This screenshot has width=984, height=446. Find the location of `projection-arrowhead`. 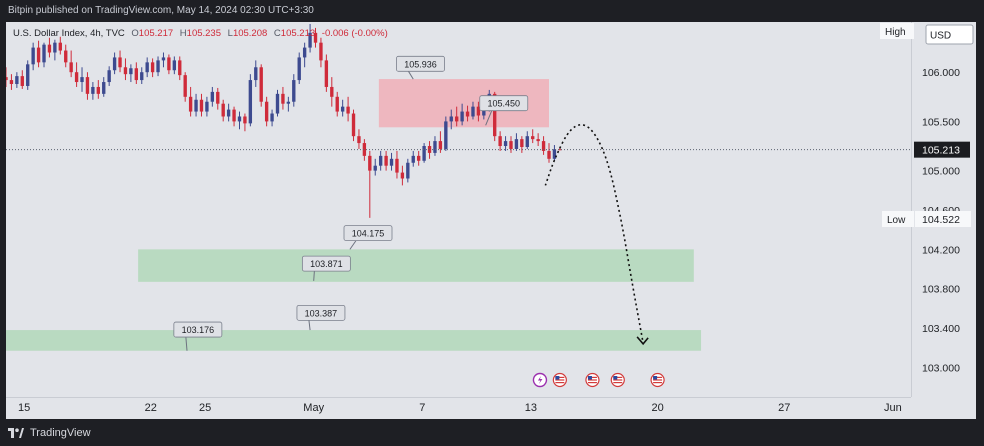

projection-arrowhead is located at coordinates (642, 341).